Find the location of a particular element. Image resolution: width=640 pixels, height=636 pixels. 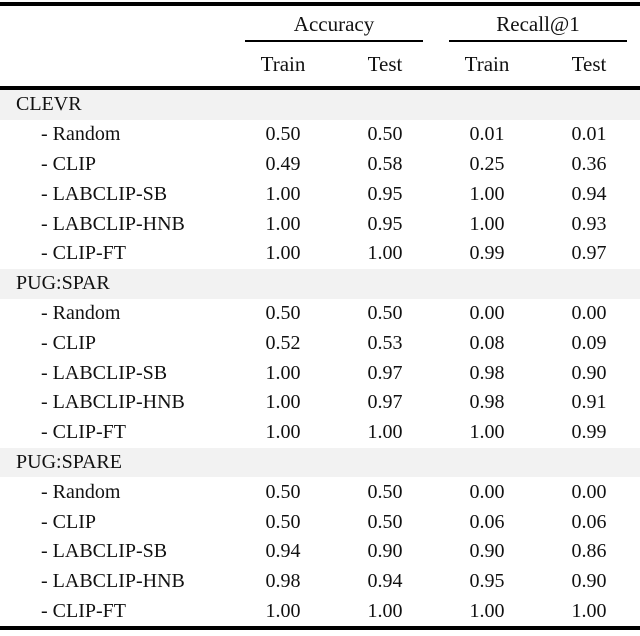

section-title: CLEVR is located at coordinates (320, 104).